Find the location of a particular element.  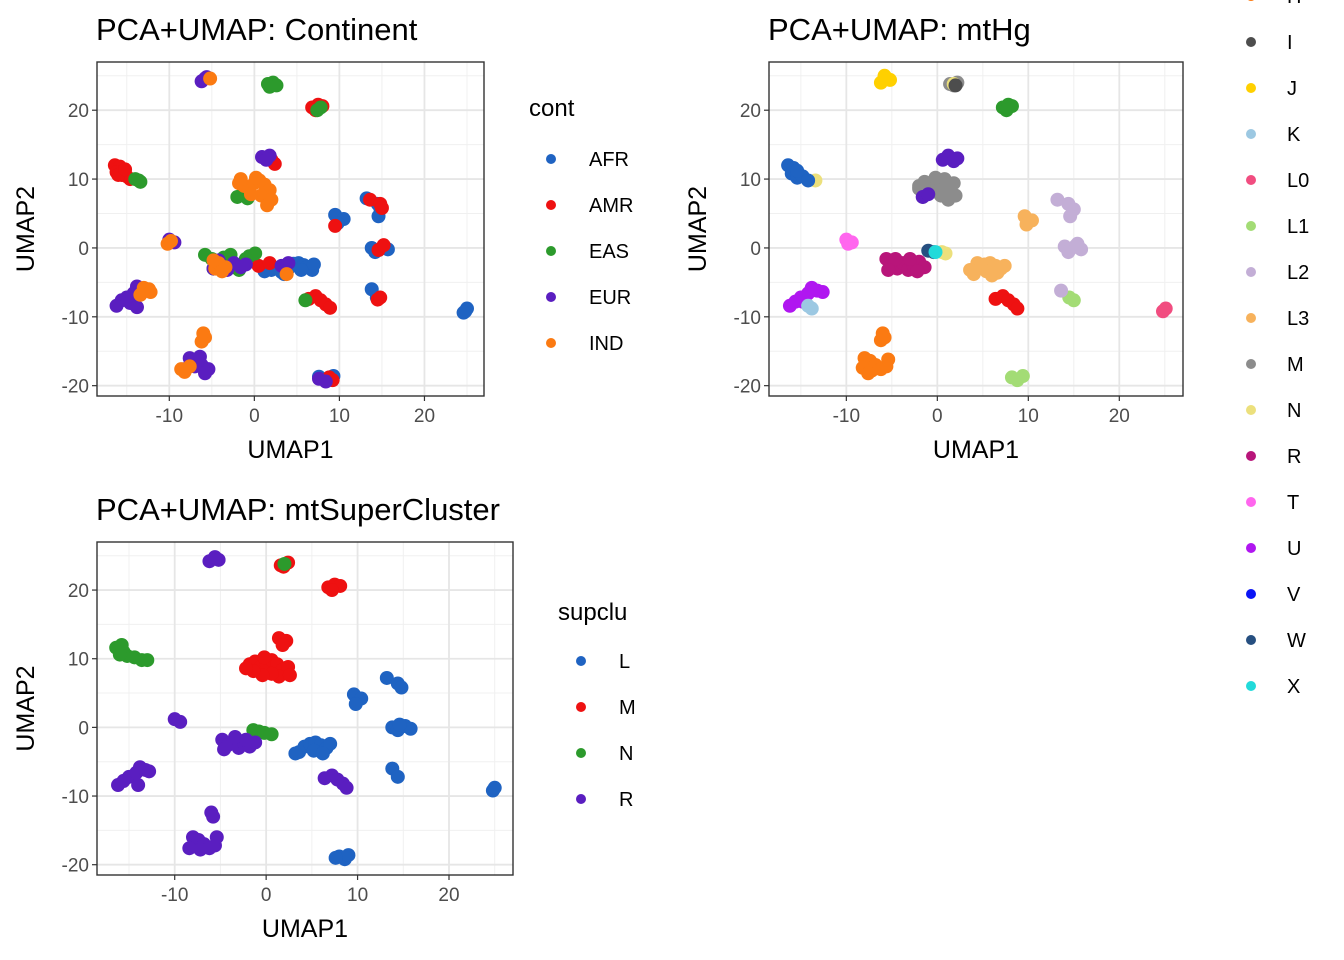

y-tick-label: -10 is located at coordinates (747, 318).